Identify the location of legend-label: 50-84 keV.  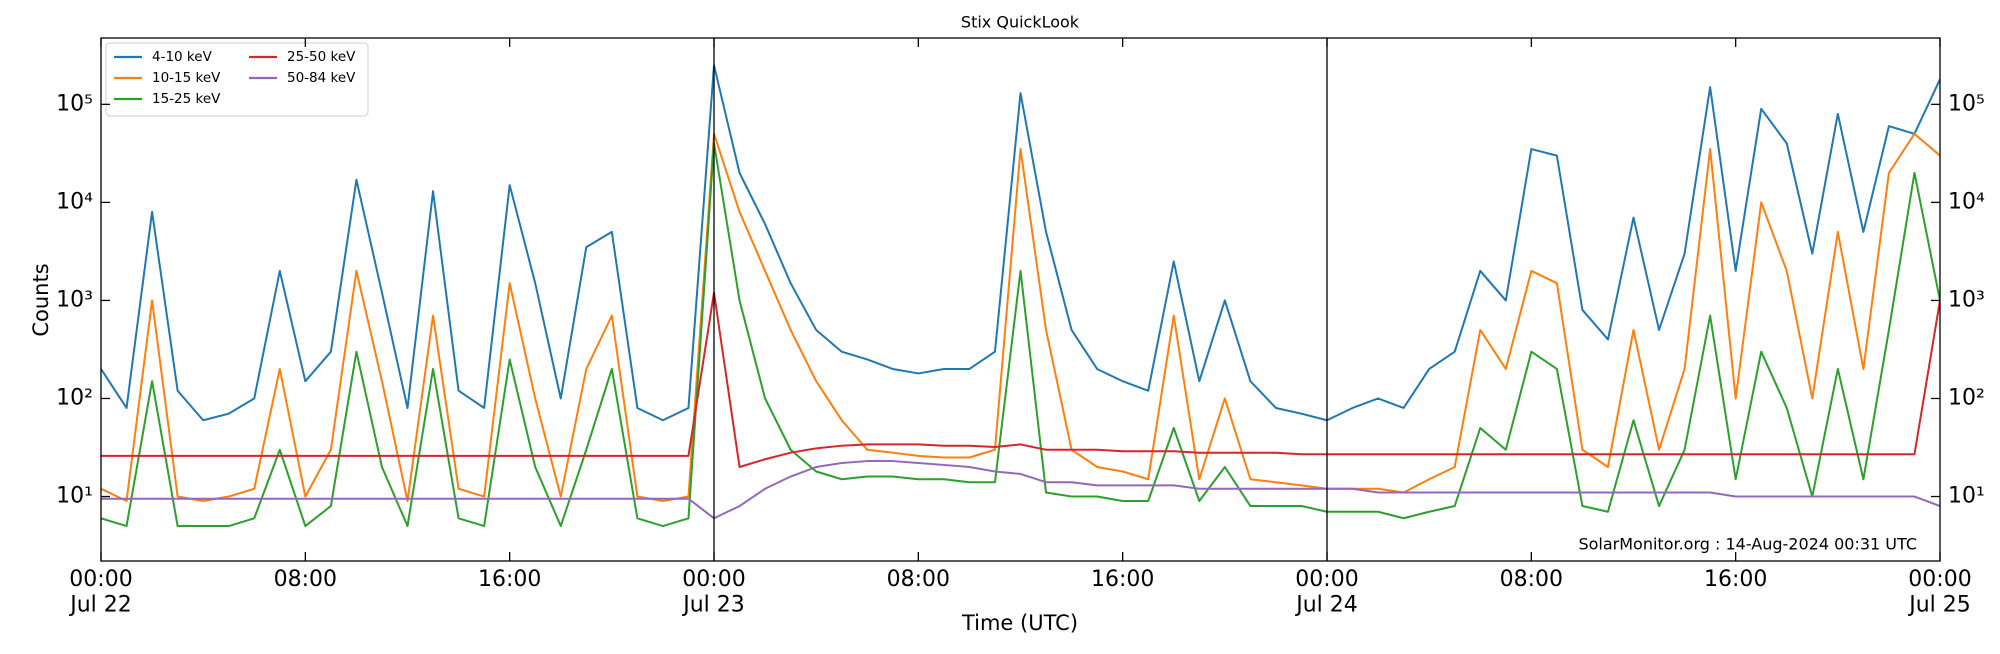
(321, 78).